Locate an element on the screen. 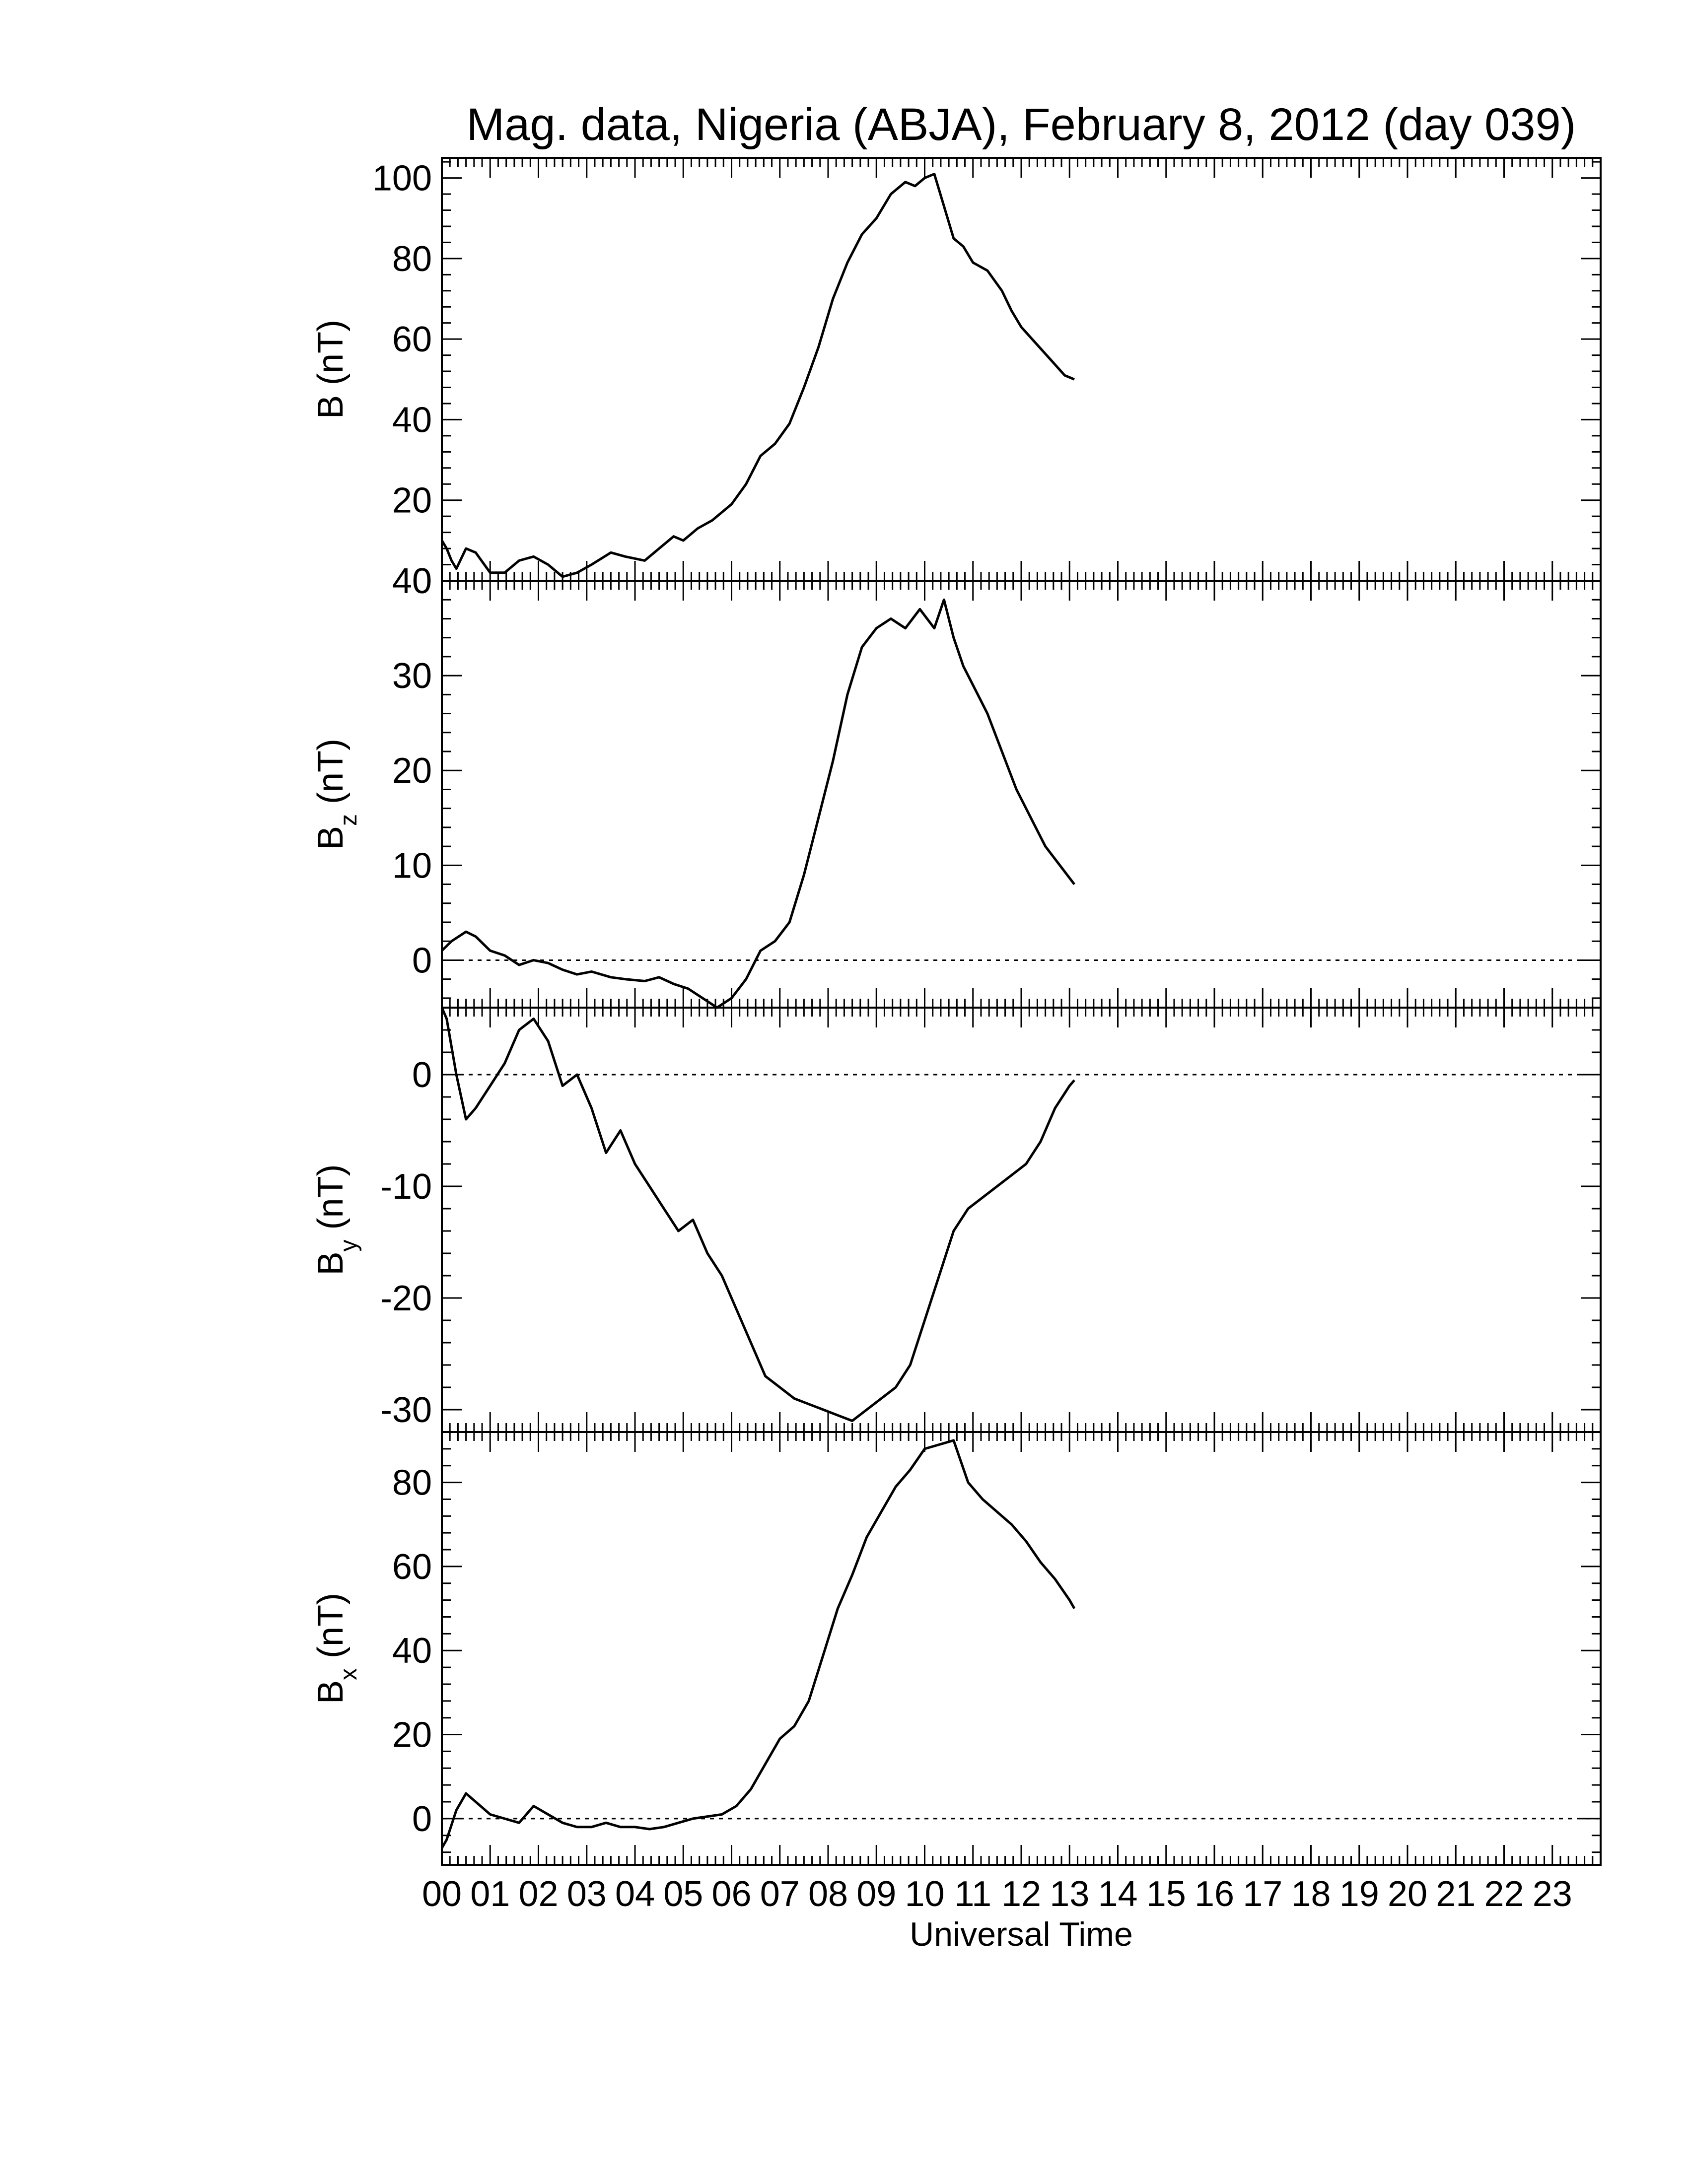 Image resolution: width=1688 pixels, height=2184 pixels. y-tick-label: 100 is located at coordinates (402, 179).